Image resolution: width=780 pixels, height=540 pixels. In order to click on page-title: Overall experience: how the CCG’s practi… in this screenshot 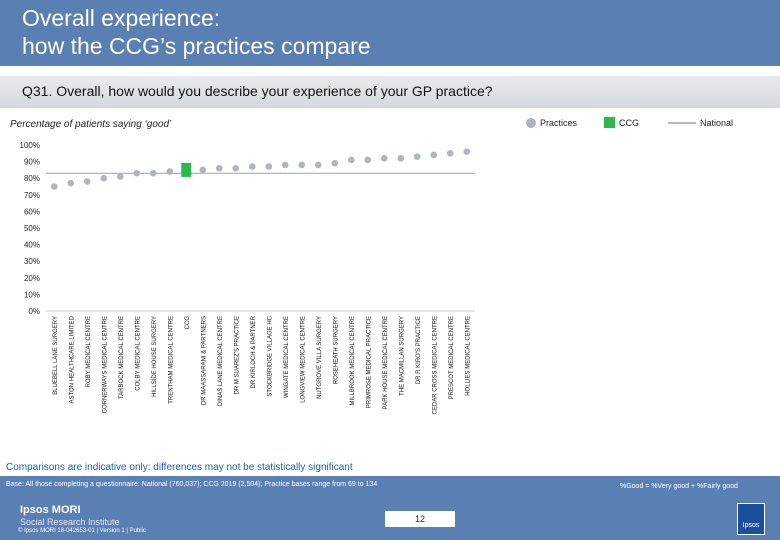, I will do `click(196, 32)`.